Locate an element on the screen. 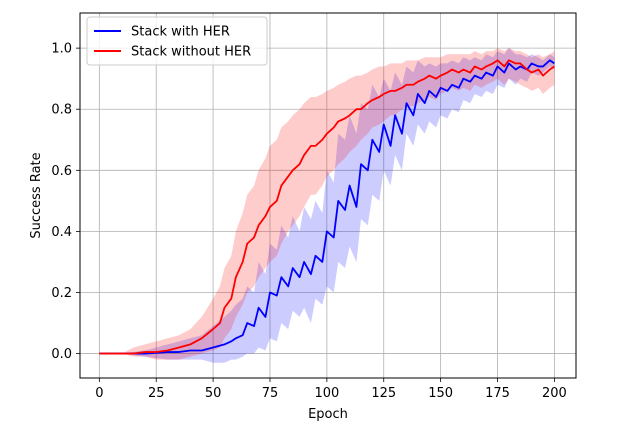 The image size is (640, 429). x-tick-label: 25 is located at coordinates (156, 393).